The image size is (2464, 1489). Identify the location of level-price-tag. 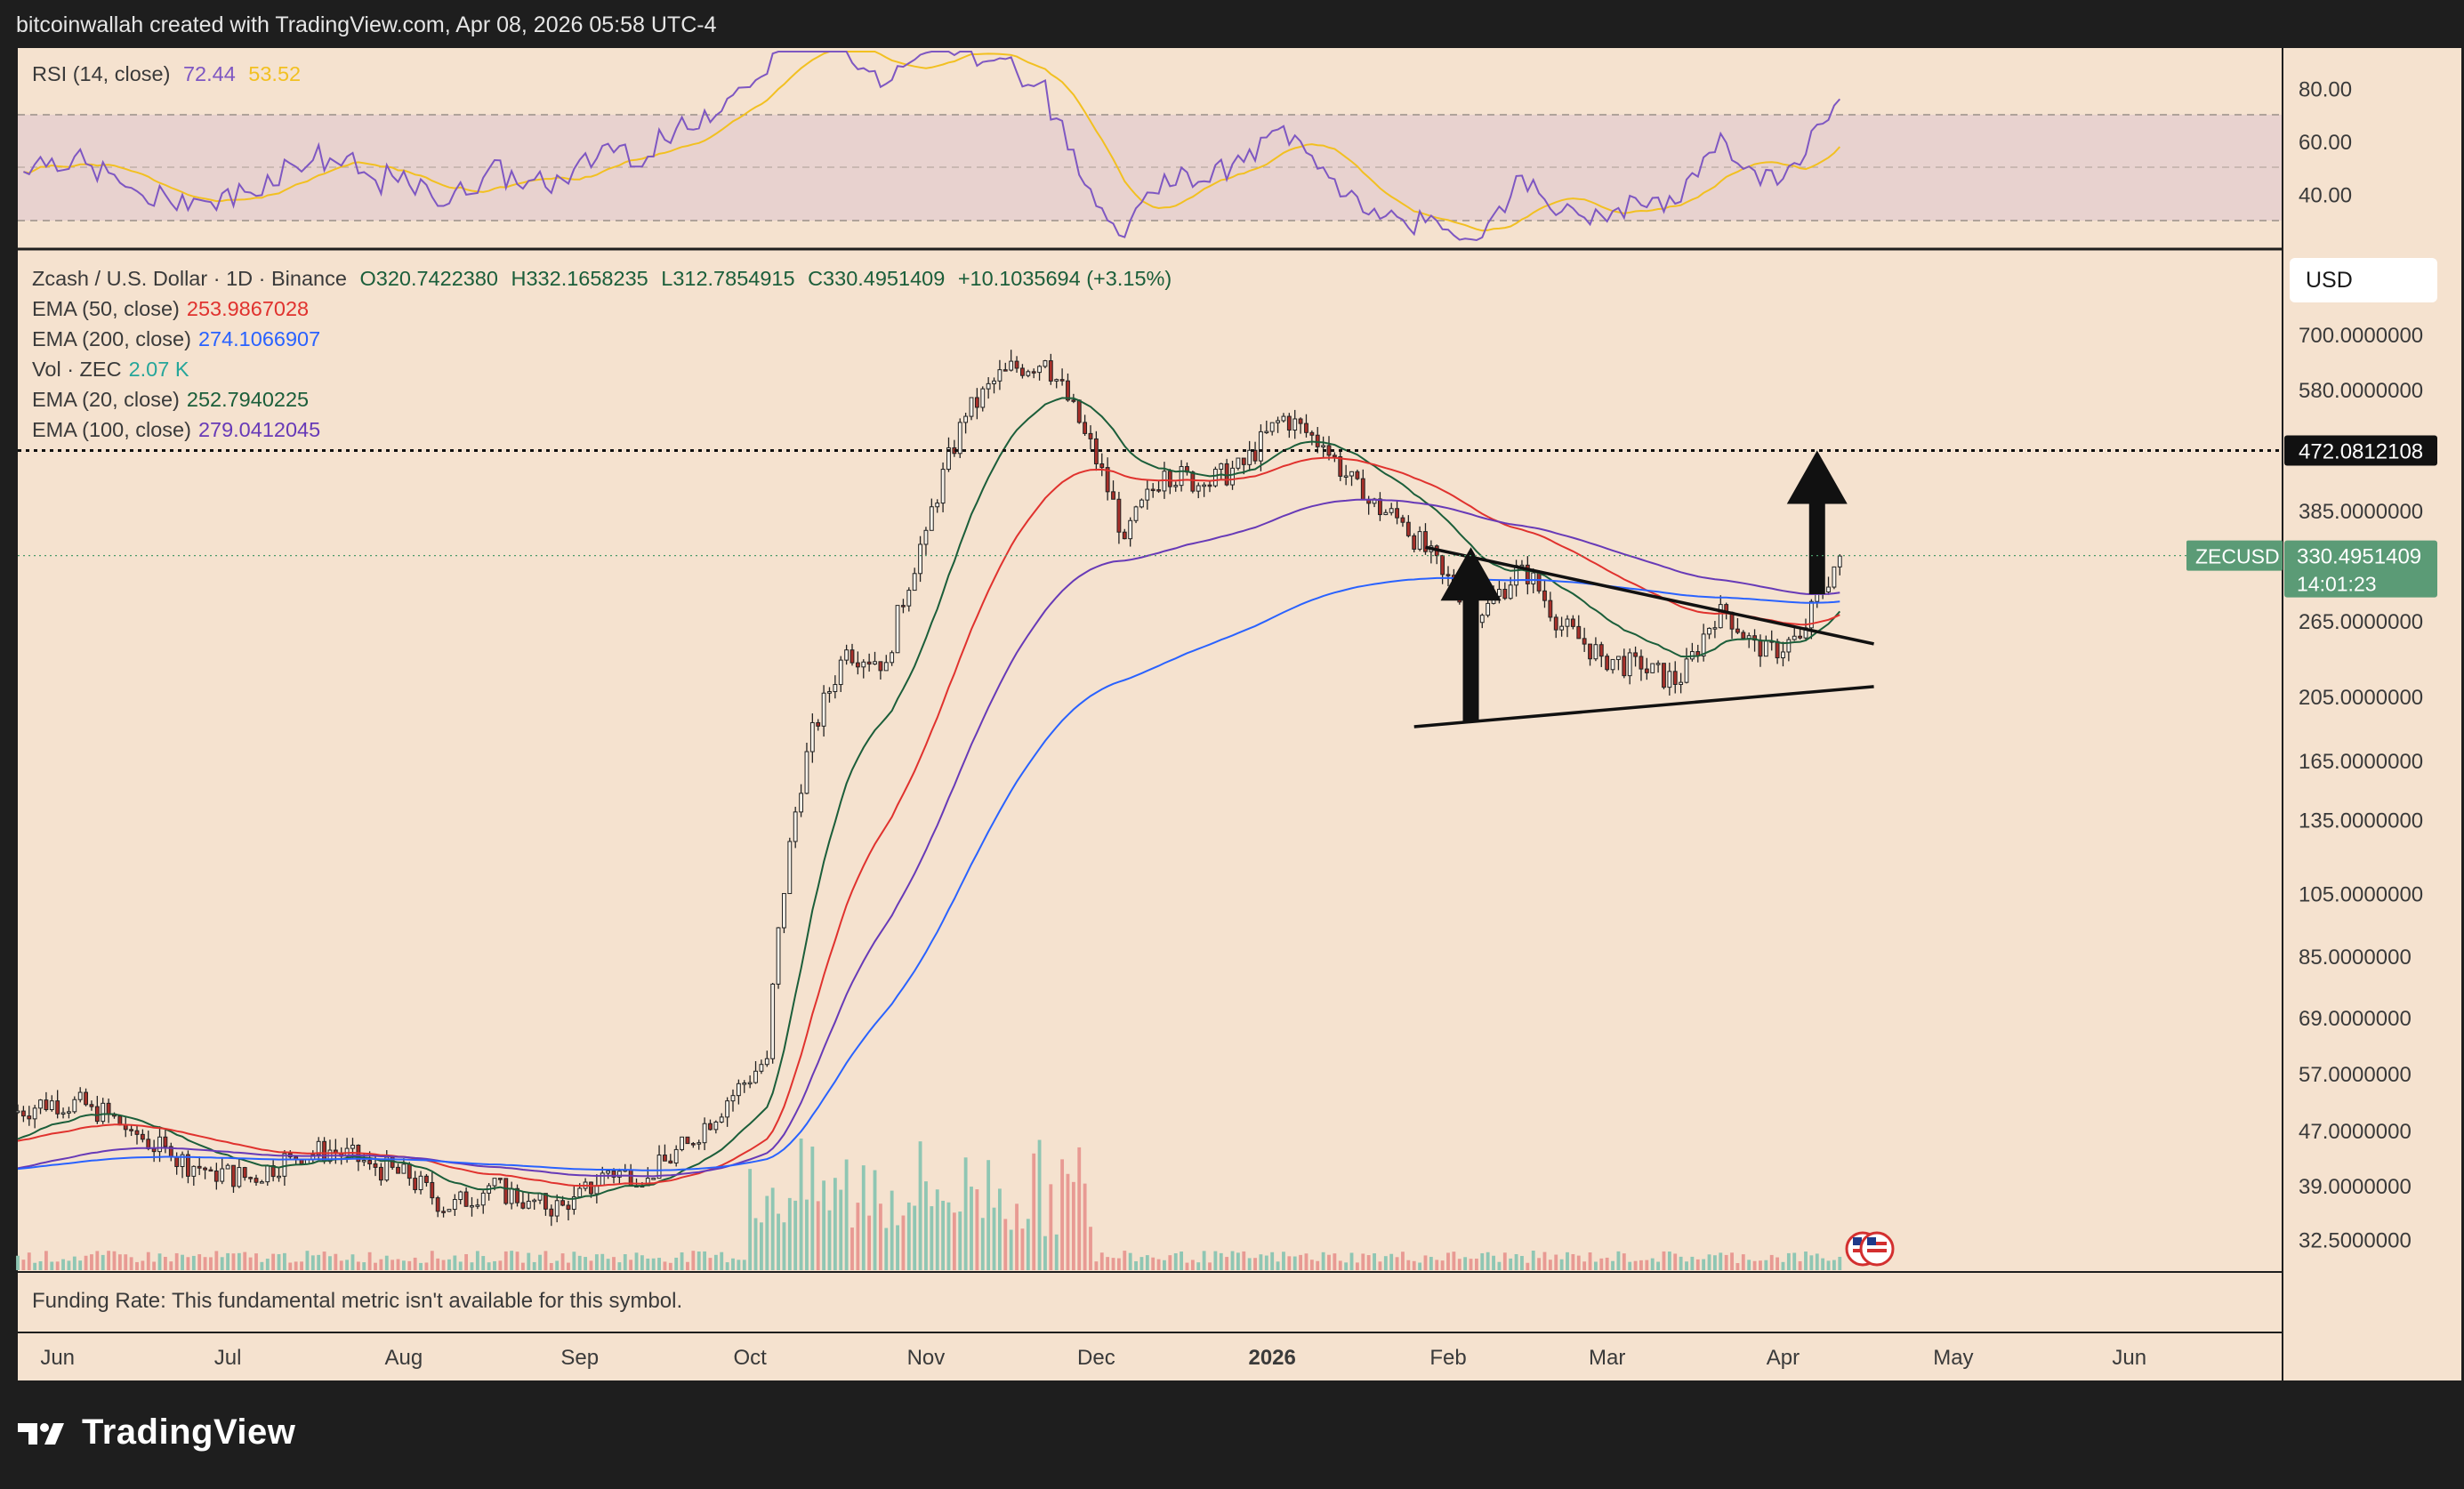
(2361, 450).